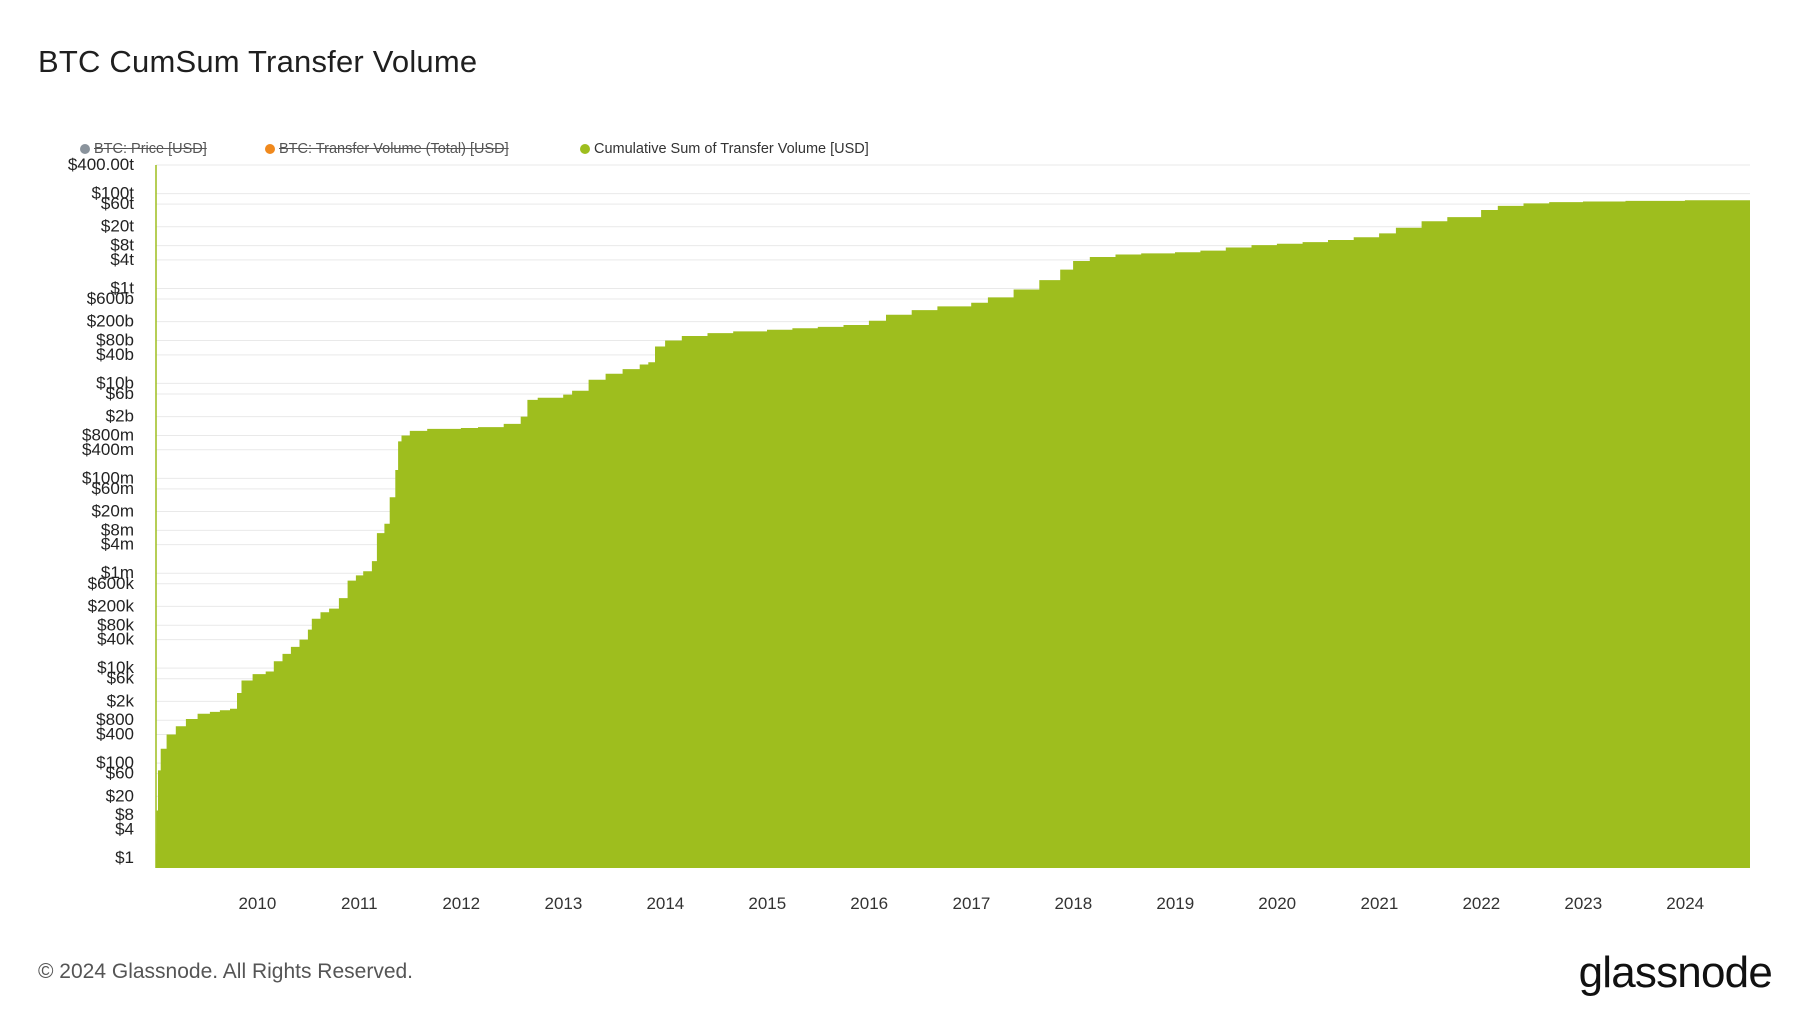 Image resolution: width=1800 pixels, height=1013 pixels. I want to click on y-tick-label: $600b, so click(110, 298).